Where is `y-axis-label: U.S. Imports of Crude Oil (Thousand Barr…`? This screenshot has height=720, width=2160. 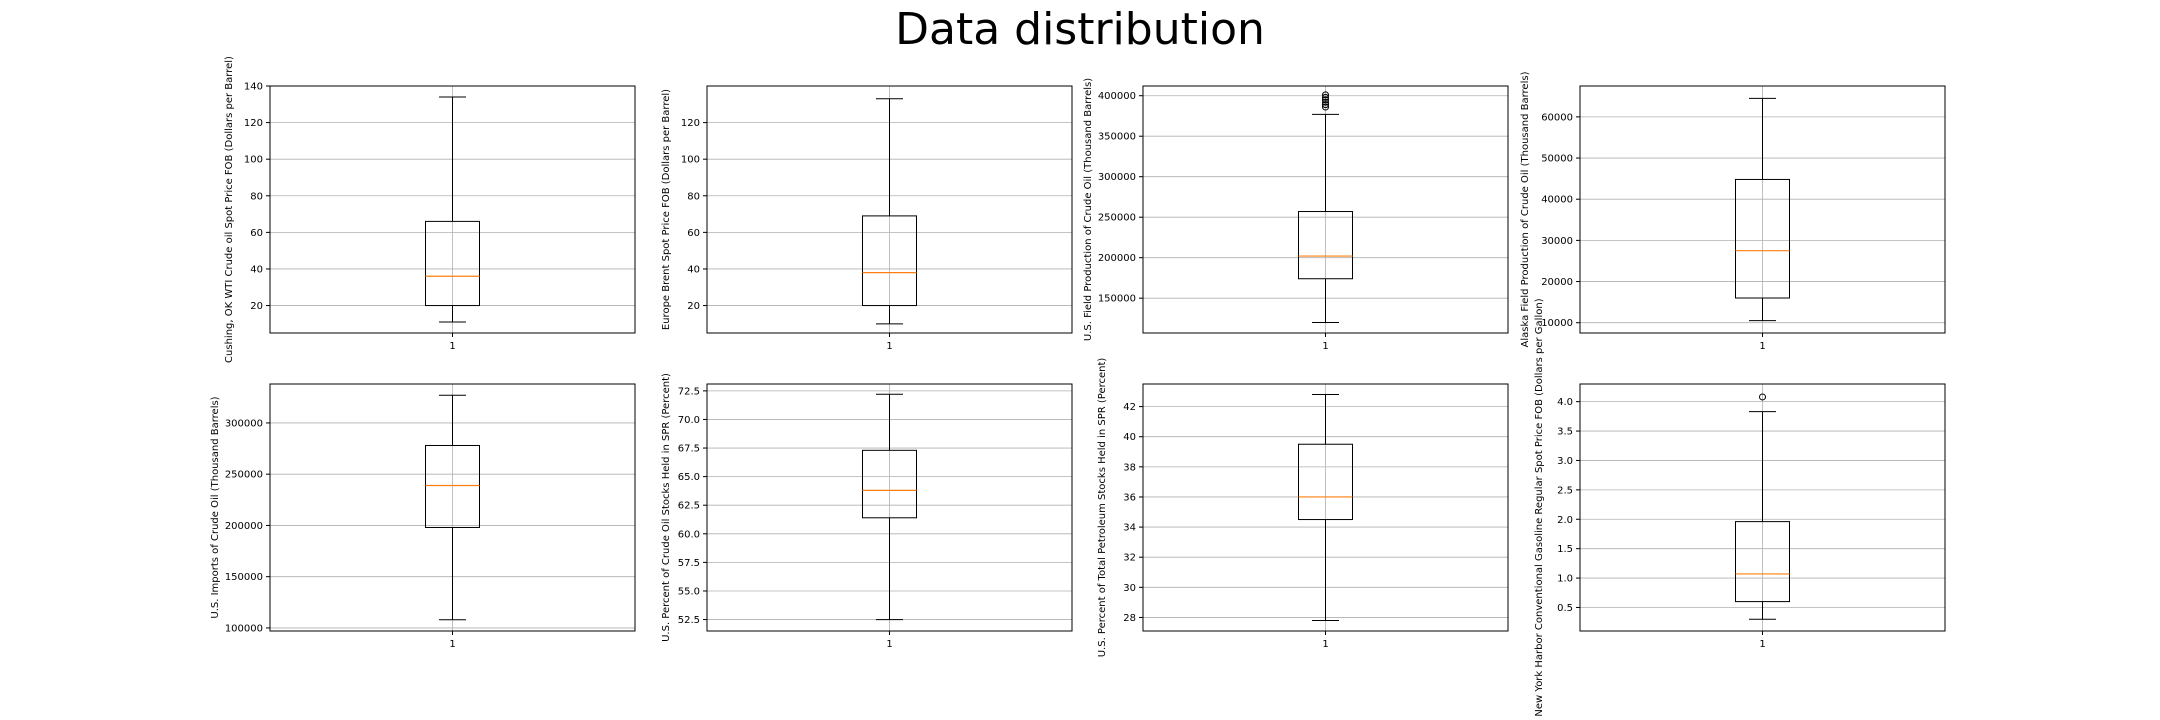 y-axis-label: U.S. Imports of Crude Oil (Thousand Barr… is located at coordinates (215, 507).